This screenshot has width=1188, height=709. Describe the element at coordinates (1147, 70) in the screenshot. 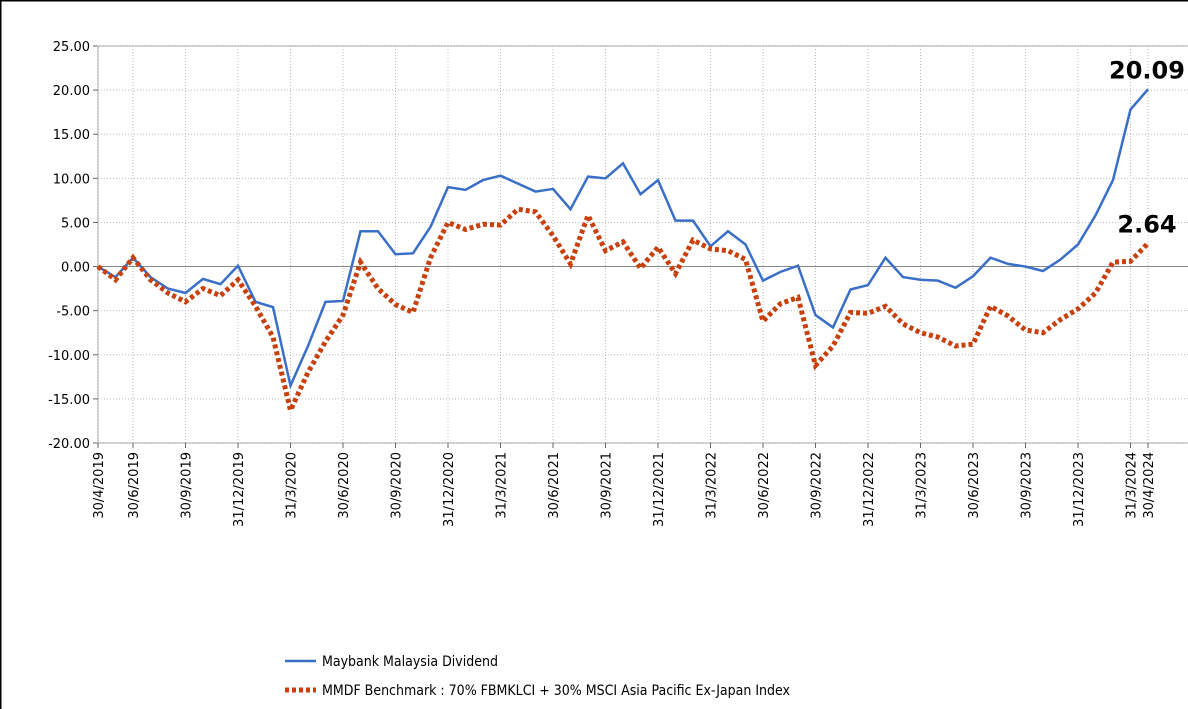

I see `data-label: 20.09` at that location.